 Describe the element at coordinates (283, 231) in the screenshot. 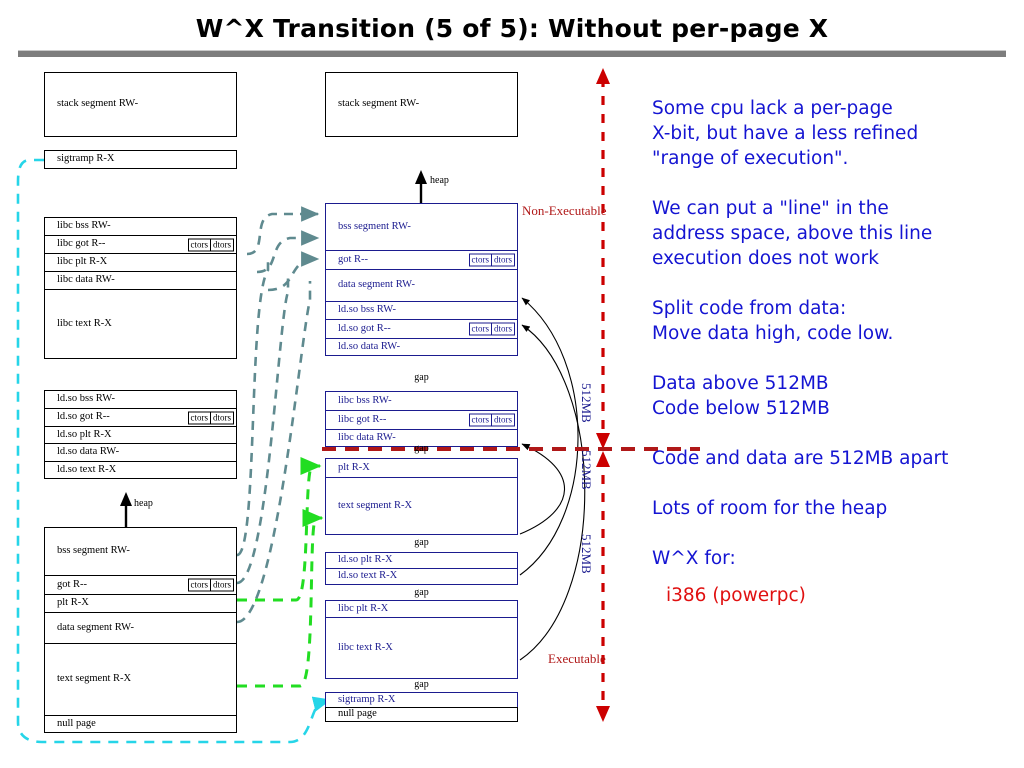

I see `connector-libc-bss` at that location.